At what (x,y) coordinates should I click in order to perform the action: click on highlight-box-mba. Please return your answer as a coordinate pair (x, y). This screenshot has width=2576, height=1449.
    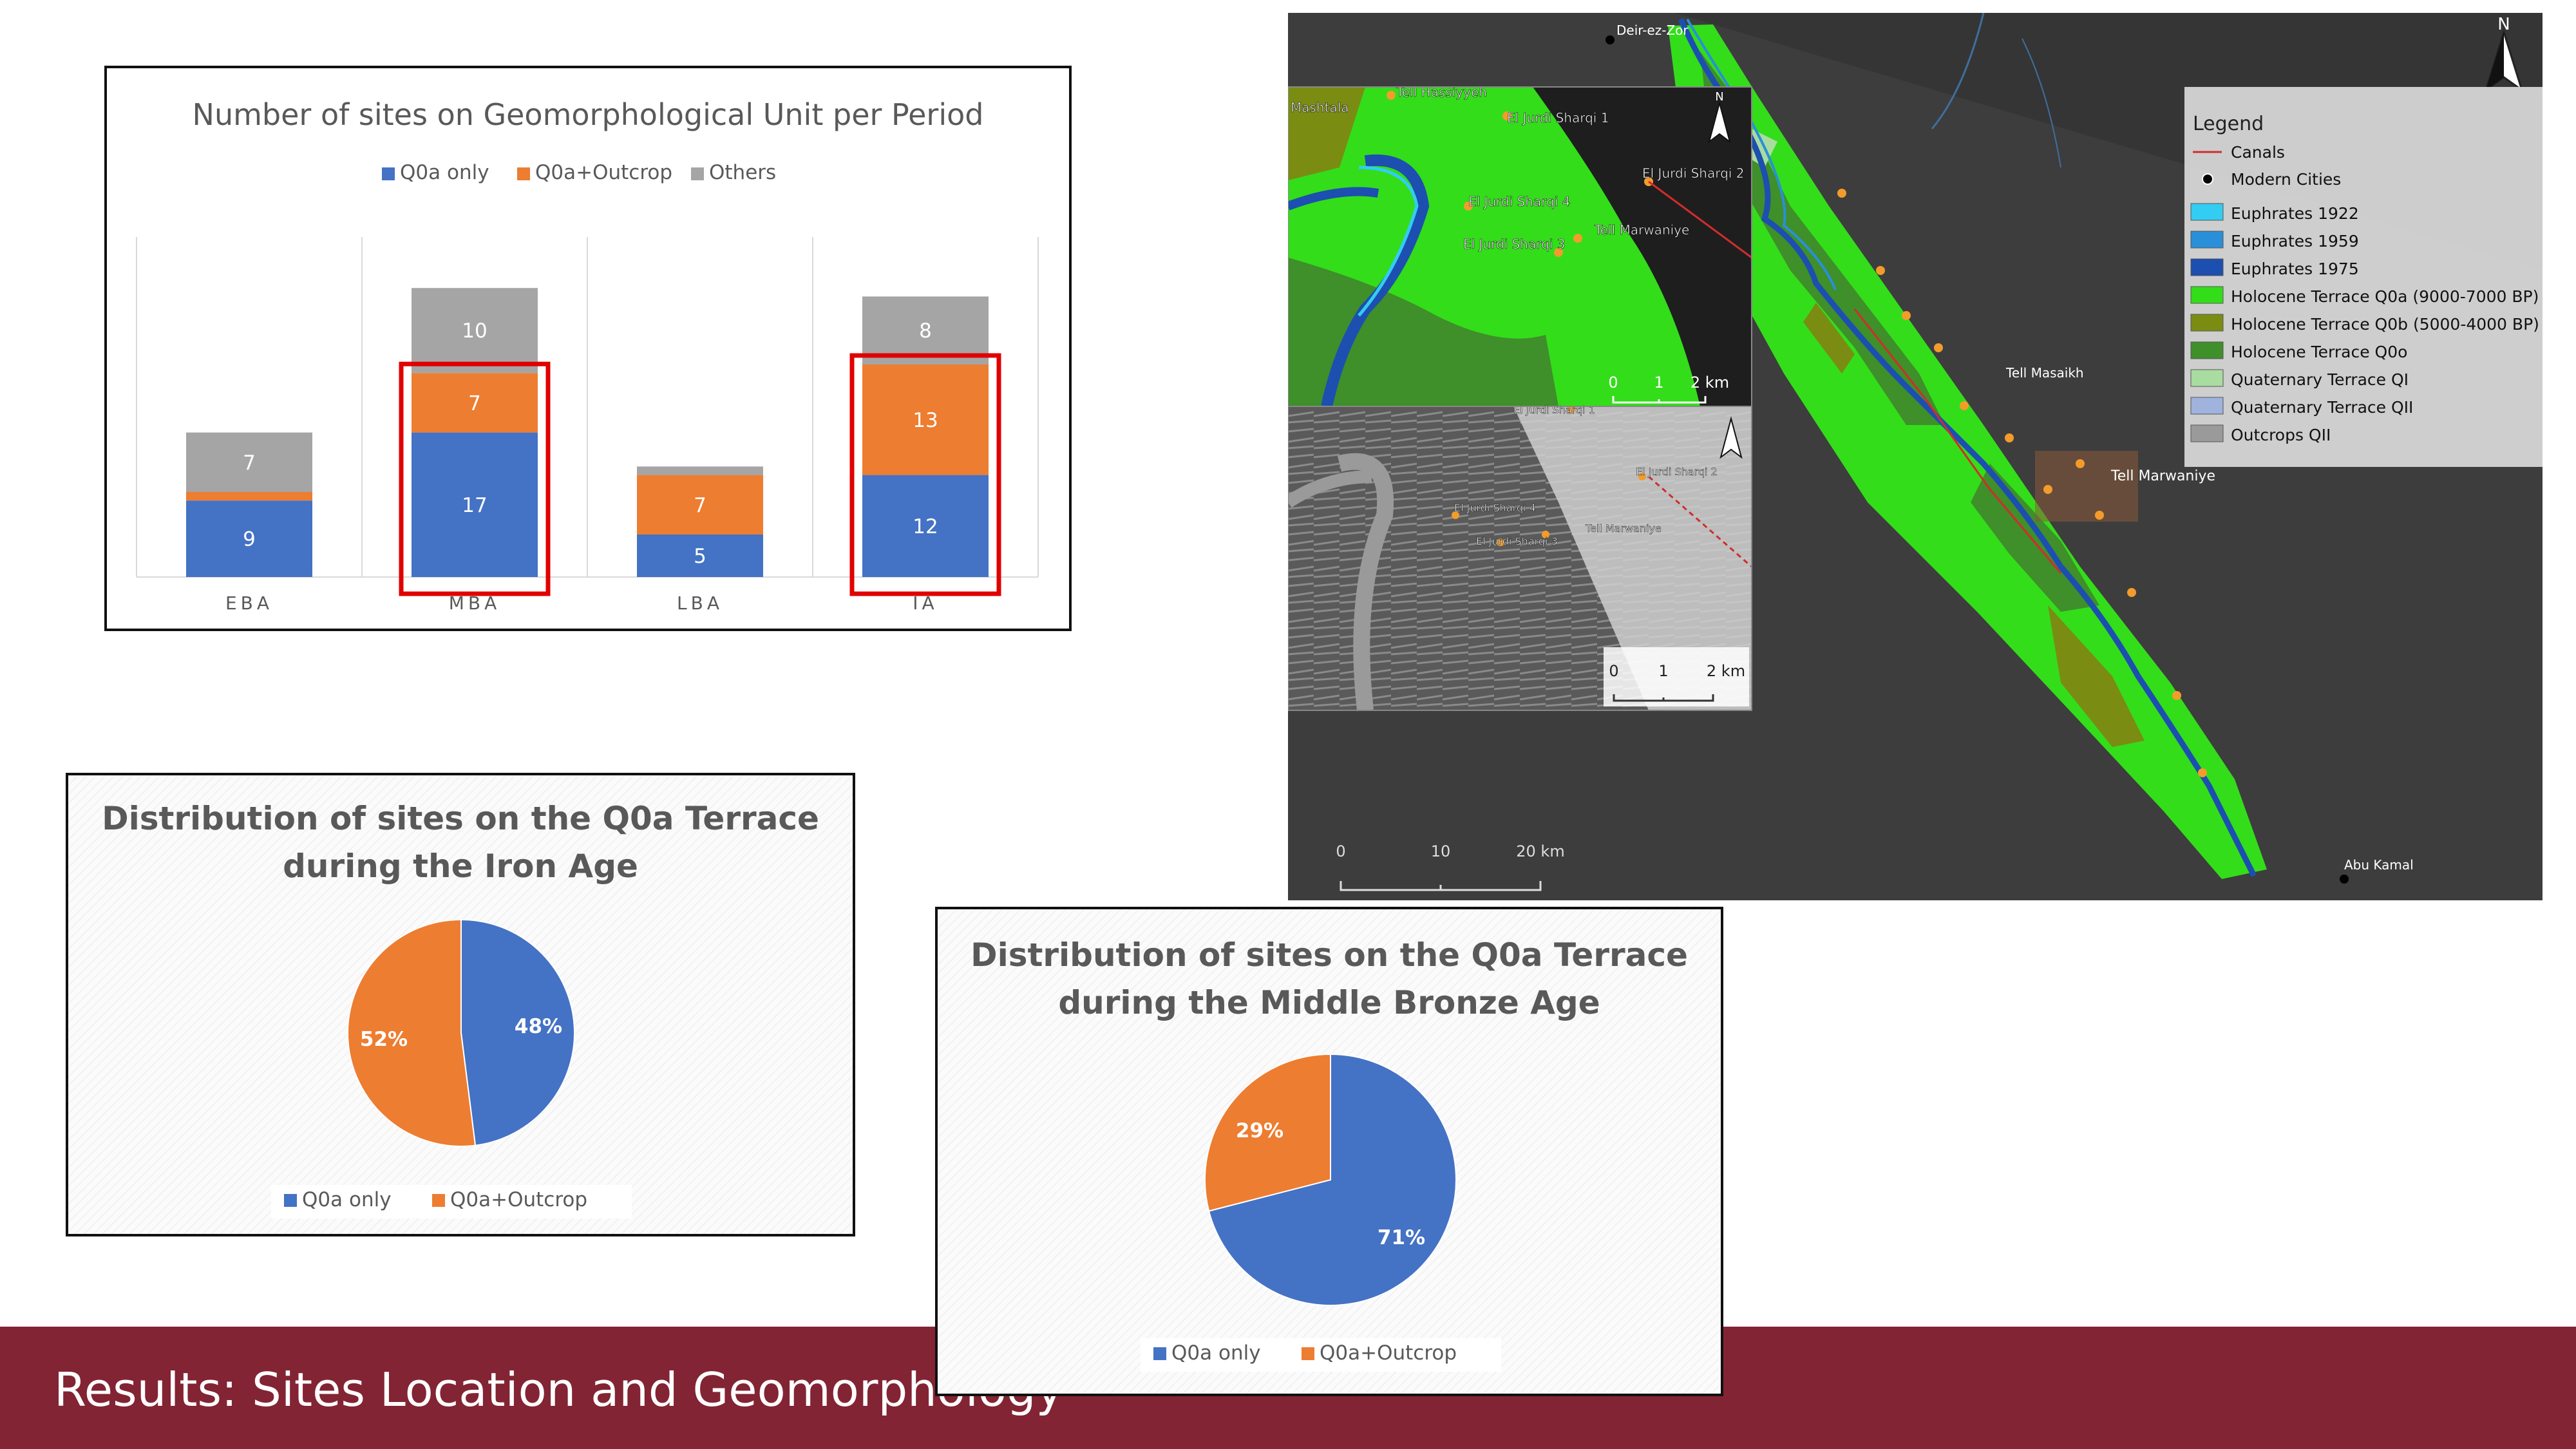
    Looking at the image, I should click on (475, 479).